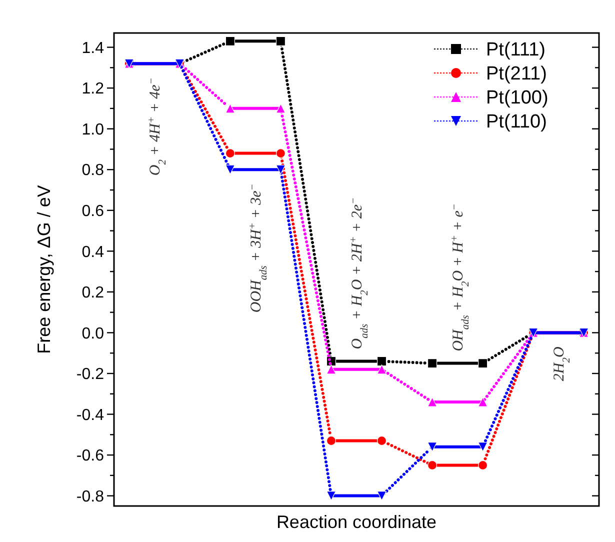 The width and height of the screenshot is (615, 542). What do you see at coordinates (517, 98) in the screenshot?
I see `legend-label: Pt(100)` at bounding box center [517, 98].